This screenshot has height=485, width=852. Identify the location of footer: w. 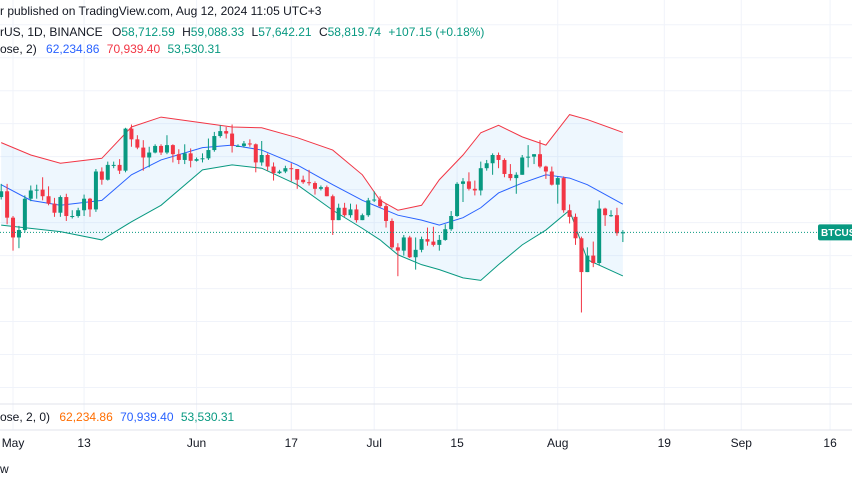
(4, 469).